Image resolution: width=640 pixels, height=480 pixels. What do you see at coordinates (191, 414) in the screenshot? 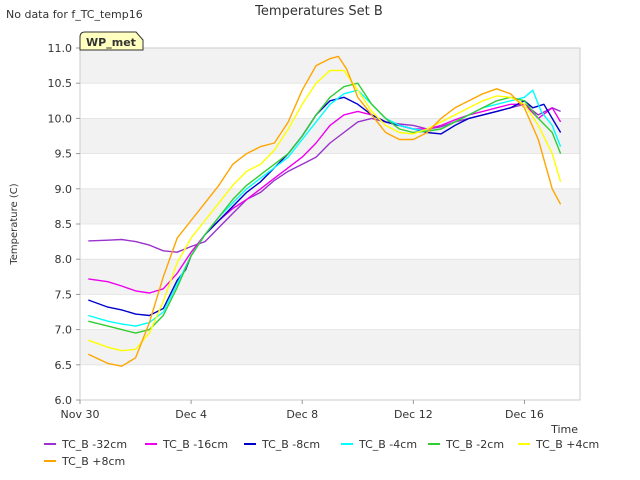
I see `x-tick-label: Dec 4` at bounding box center [191, 414].